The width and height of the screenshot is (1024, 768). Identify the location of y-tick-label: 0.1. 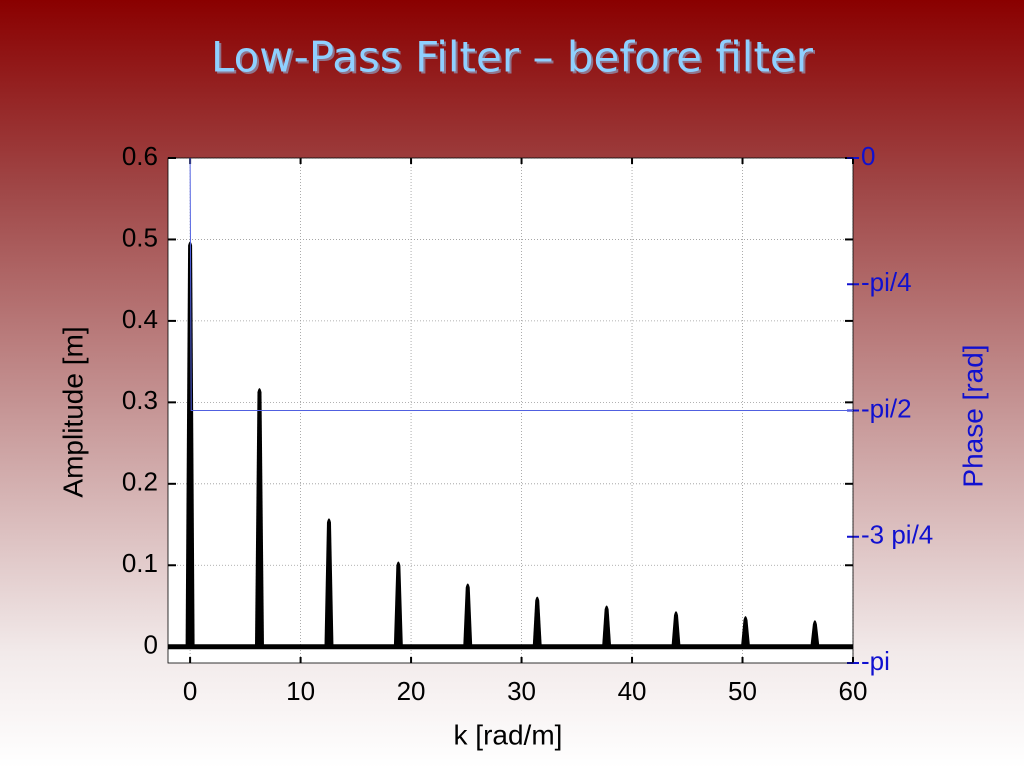
(140, 563).